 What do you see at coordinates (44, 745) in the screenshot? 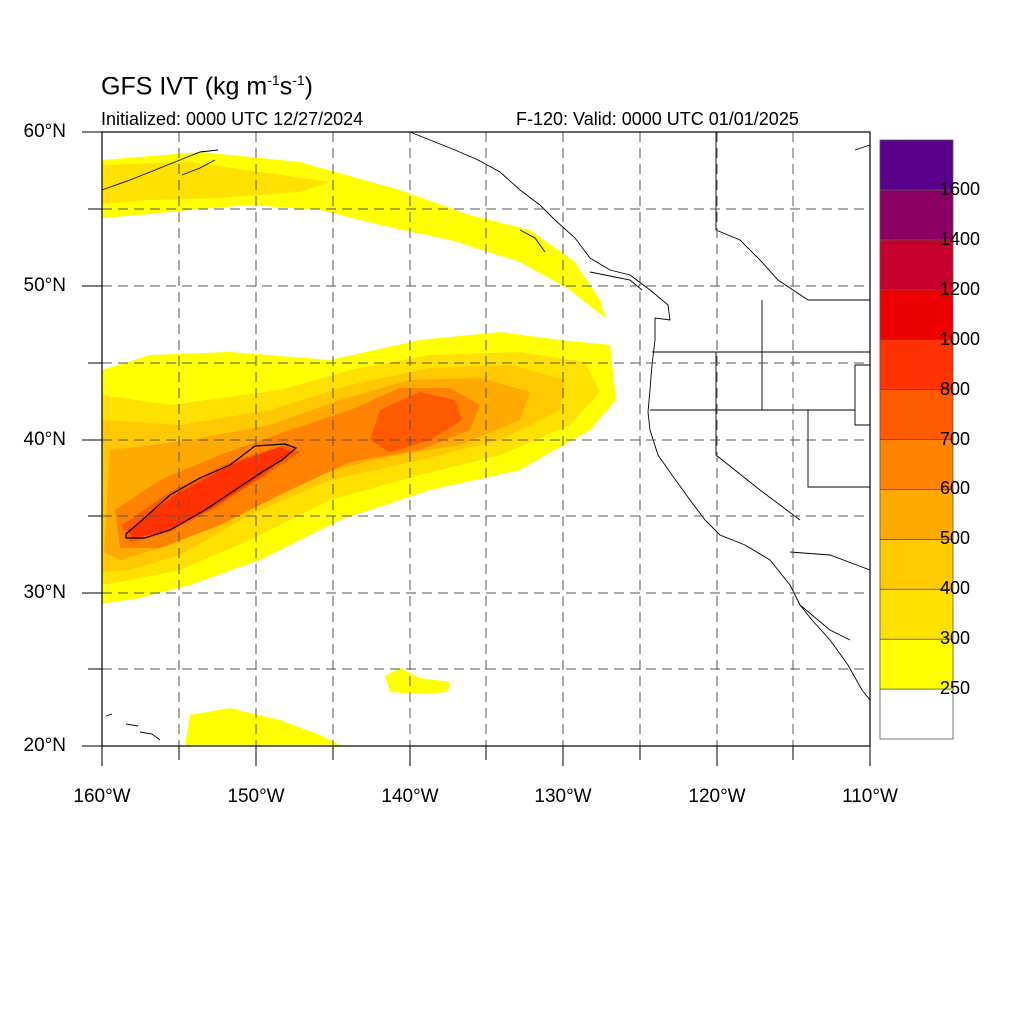
I see `lat-label-20n: 20°N` at bounding box center [44, 745].